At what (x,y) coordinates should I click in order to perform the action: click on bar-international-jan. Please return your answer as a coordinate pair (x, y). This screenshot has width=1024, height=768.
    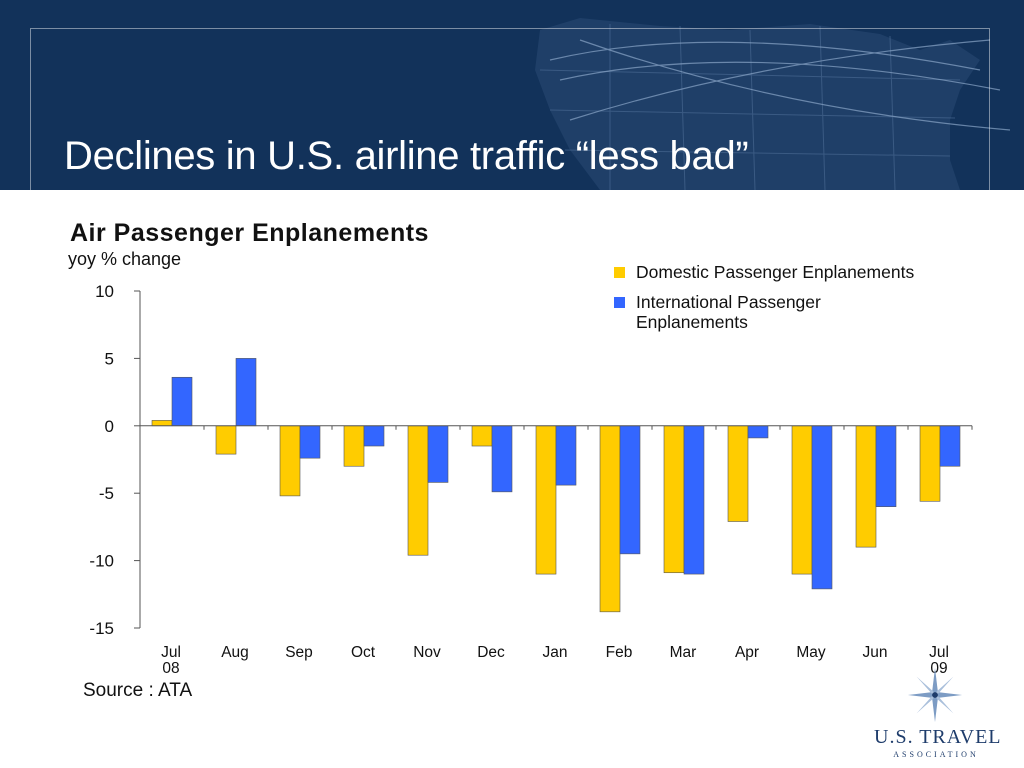
    Looking at the image, I should click on (566, 455).